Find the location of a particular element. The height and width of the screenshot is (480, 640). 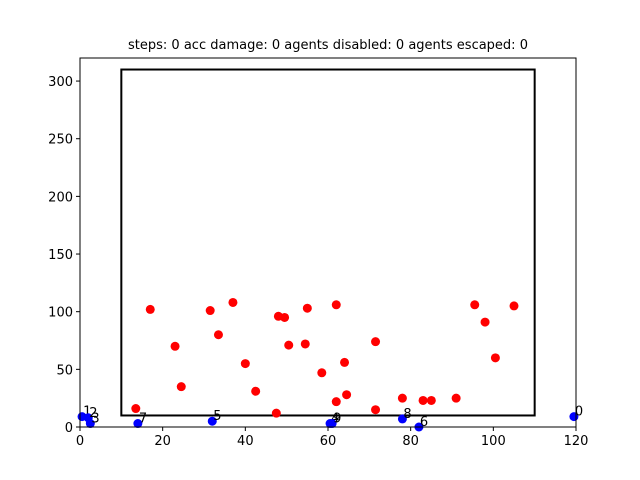

point-label-8: 8 is located at coordinates (407, 414).